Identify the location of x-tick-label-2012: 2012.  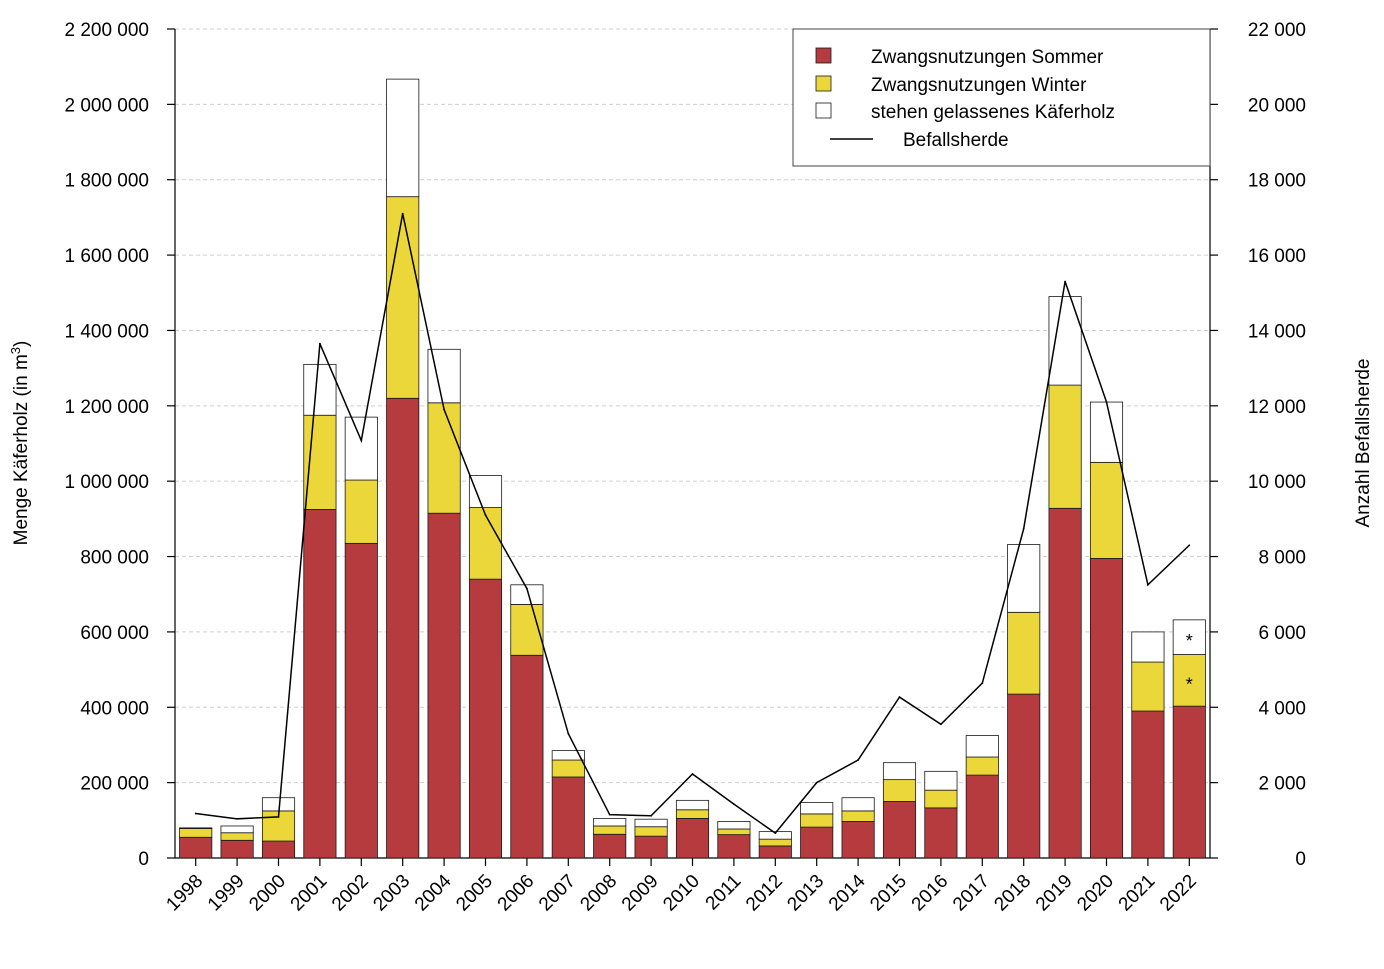
(764, 893).